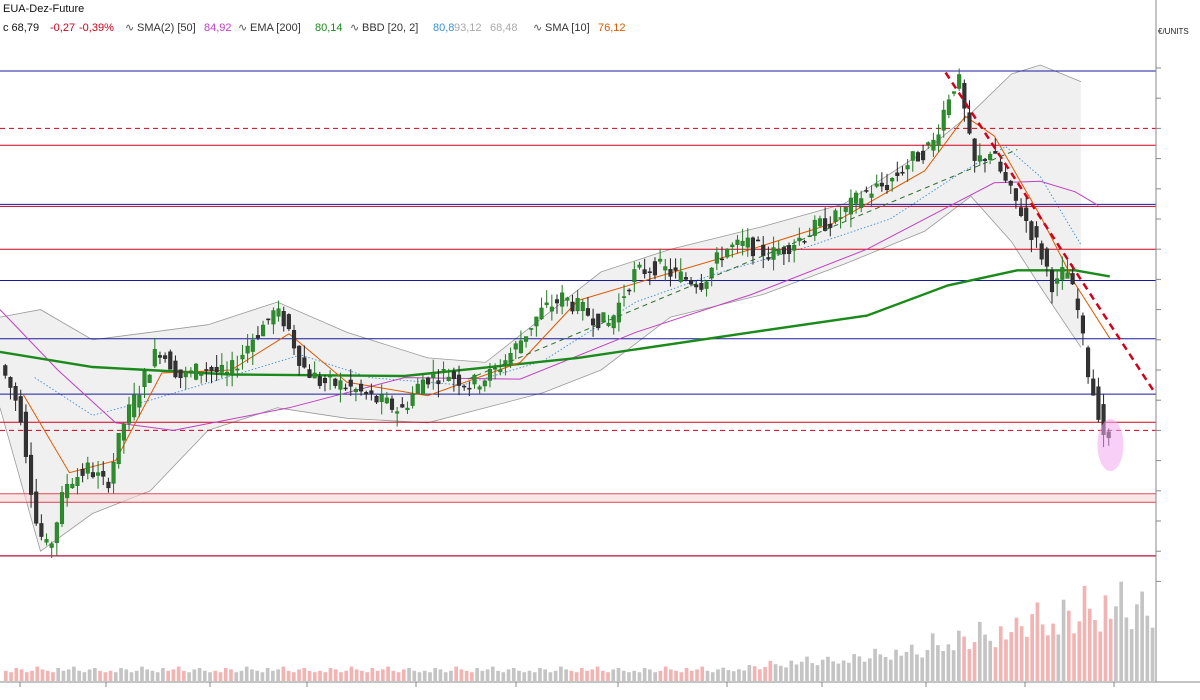 This screenshot has height=700, width=1200. What do you see at coordinates (166, 28) in the screenshot?
I see `sma50-label: SMA(2) [50]` at bounding box center [166, 28].